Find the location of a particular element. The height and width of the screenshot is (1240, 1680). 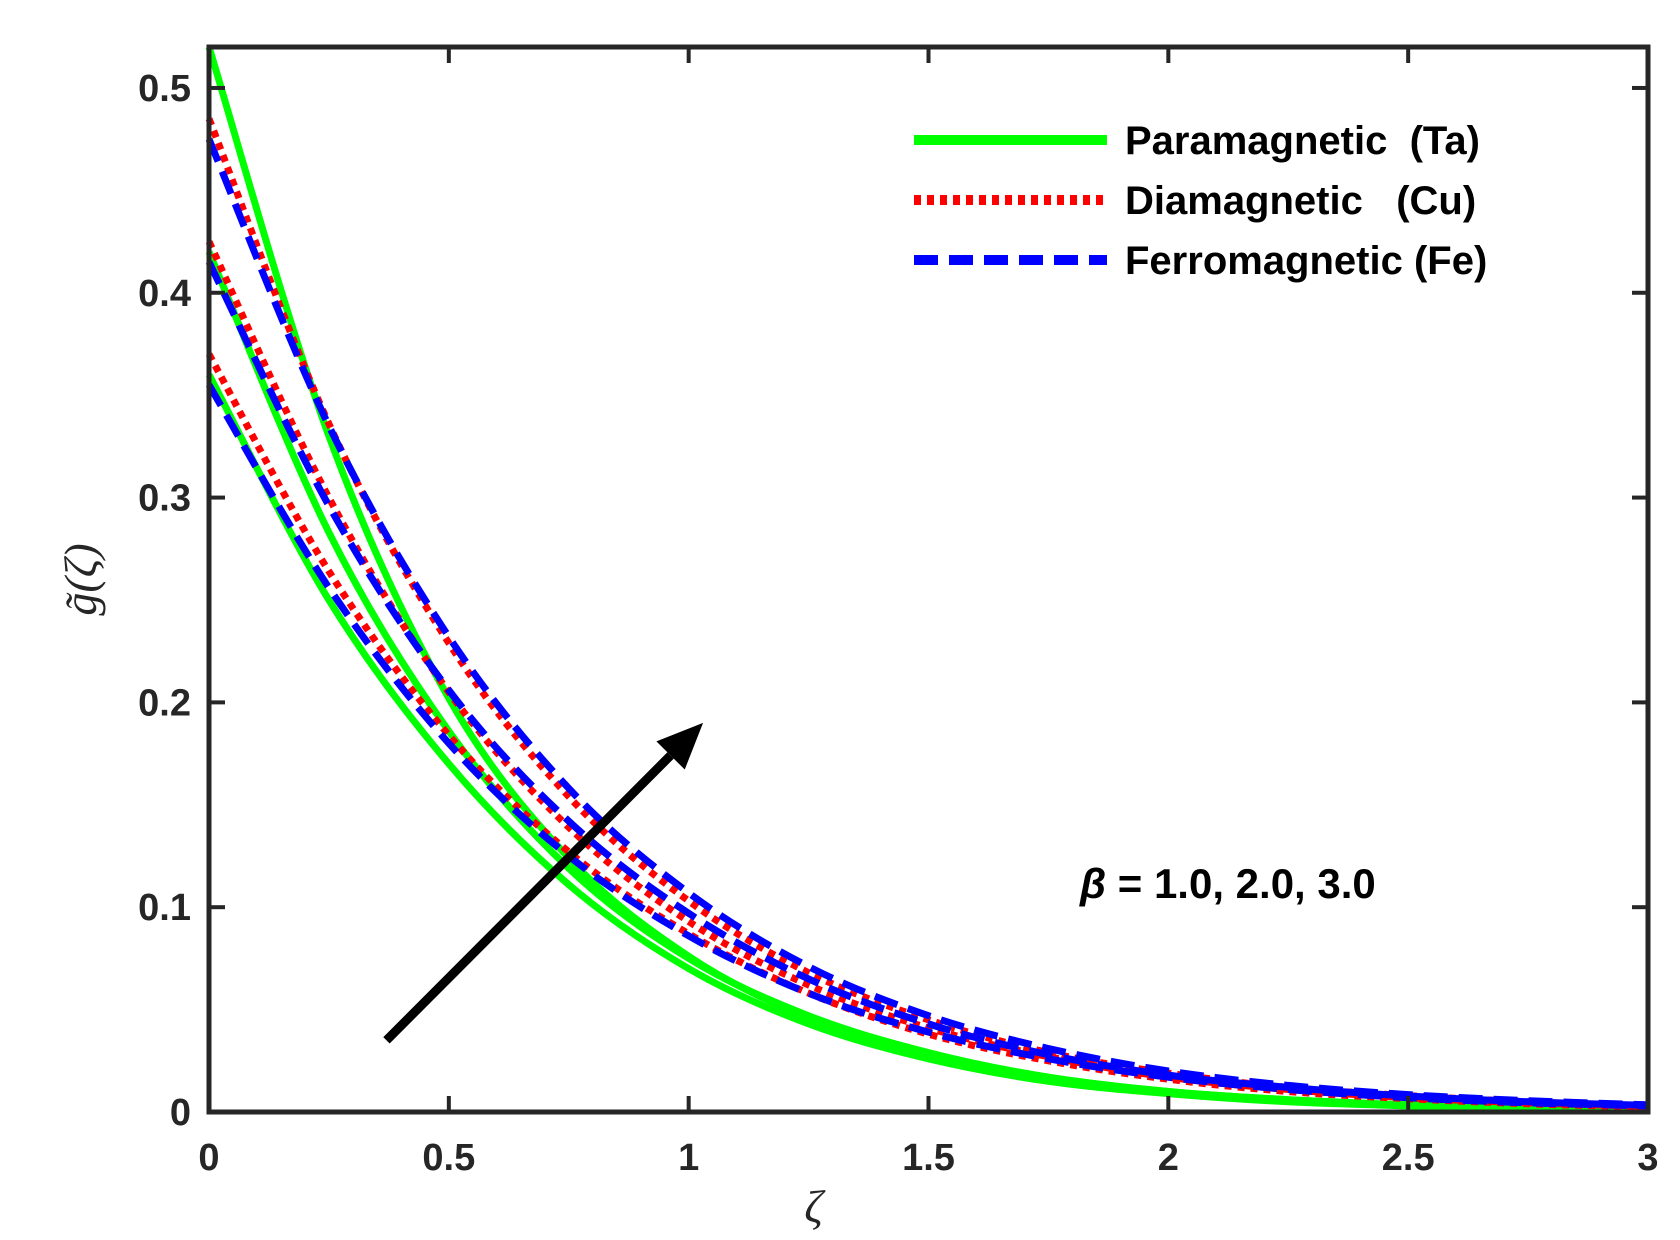

x-axis-label: ζ is located at coordinates (815, 1206).